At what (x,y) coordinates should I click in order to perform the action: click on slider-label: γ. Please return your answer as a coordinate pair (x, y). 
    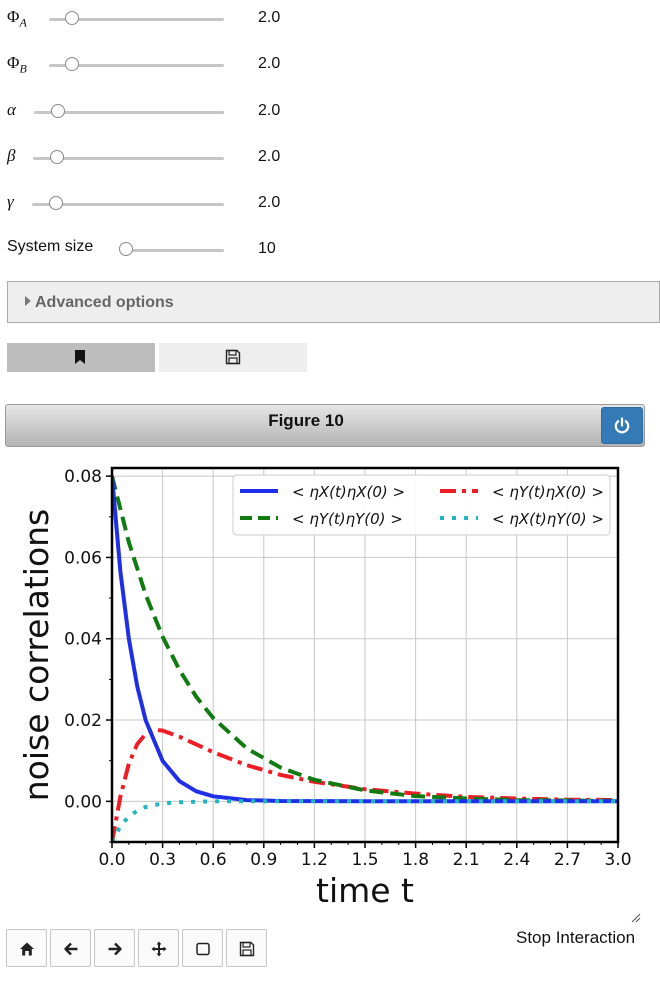
    Looking at the image, I should click on (10, 202).